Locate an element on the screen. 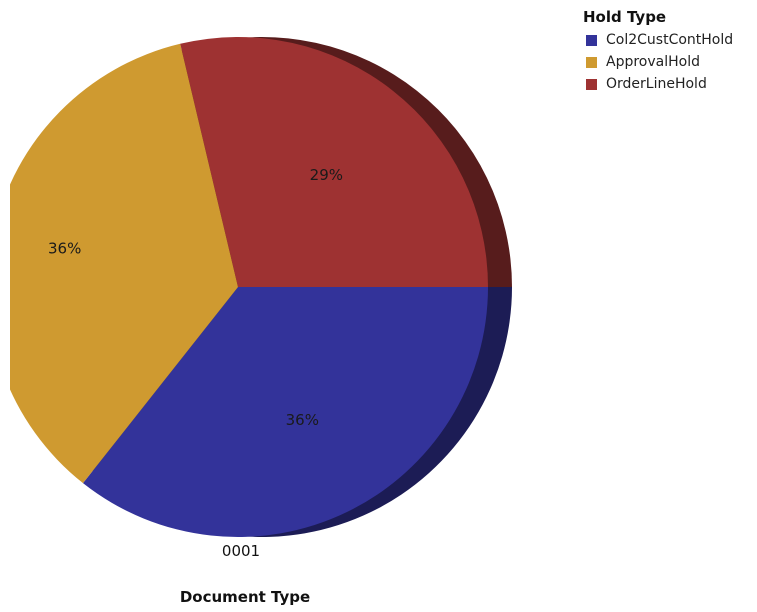 This screenshot has height=612, width=757. category-label: 0001 is located at coordinates (241, 551).